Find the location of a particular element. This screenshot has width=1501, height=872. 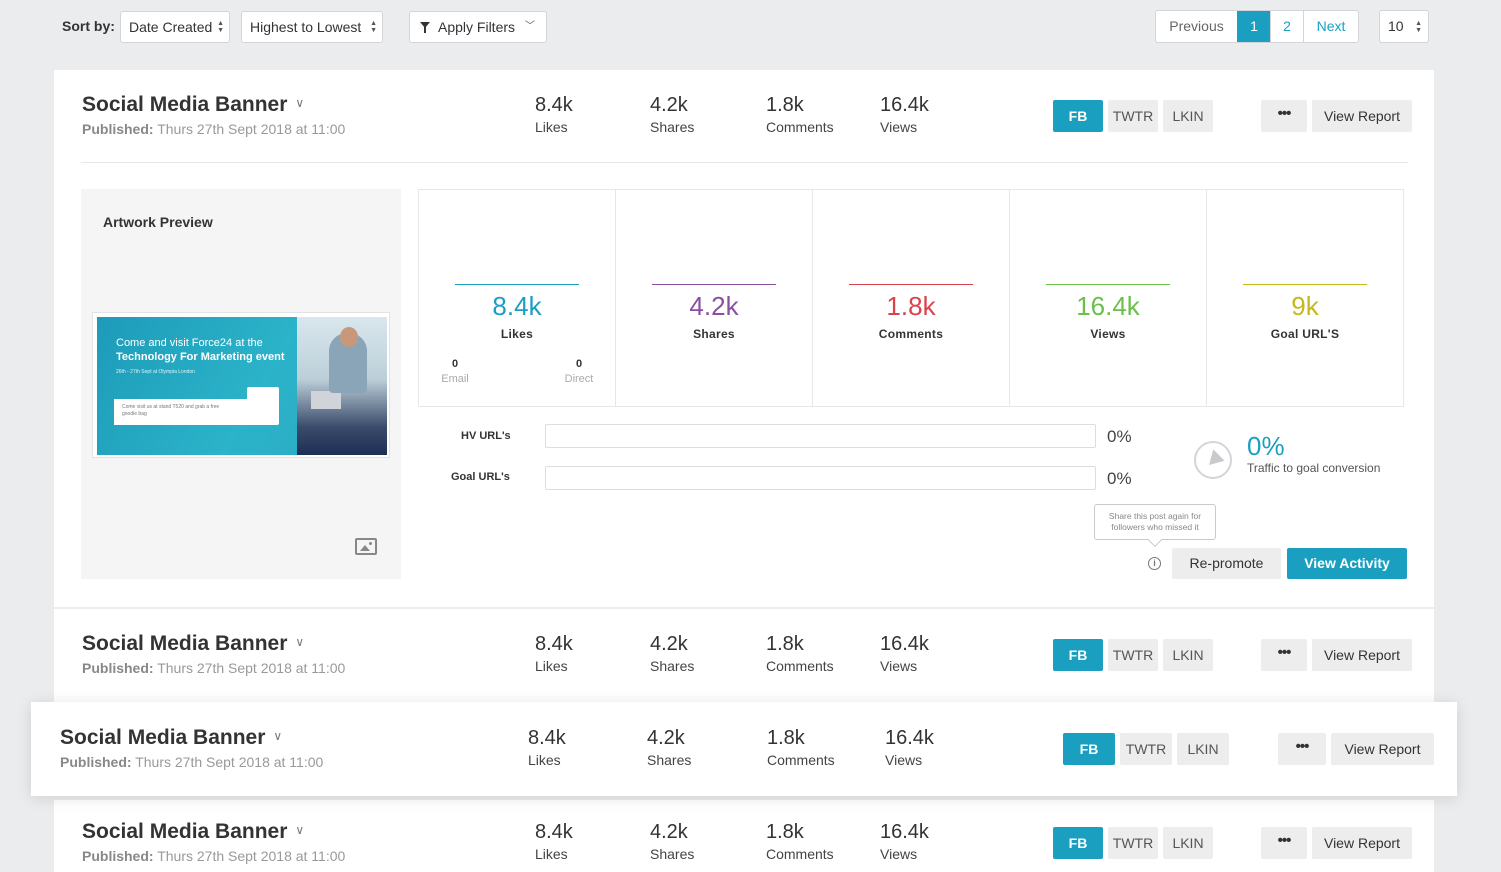

stat-big-label: Goal URL'S is located at coordinates (1305, 334).